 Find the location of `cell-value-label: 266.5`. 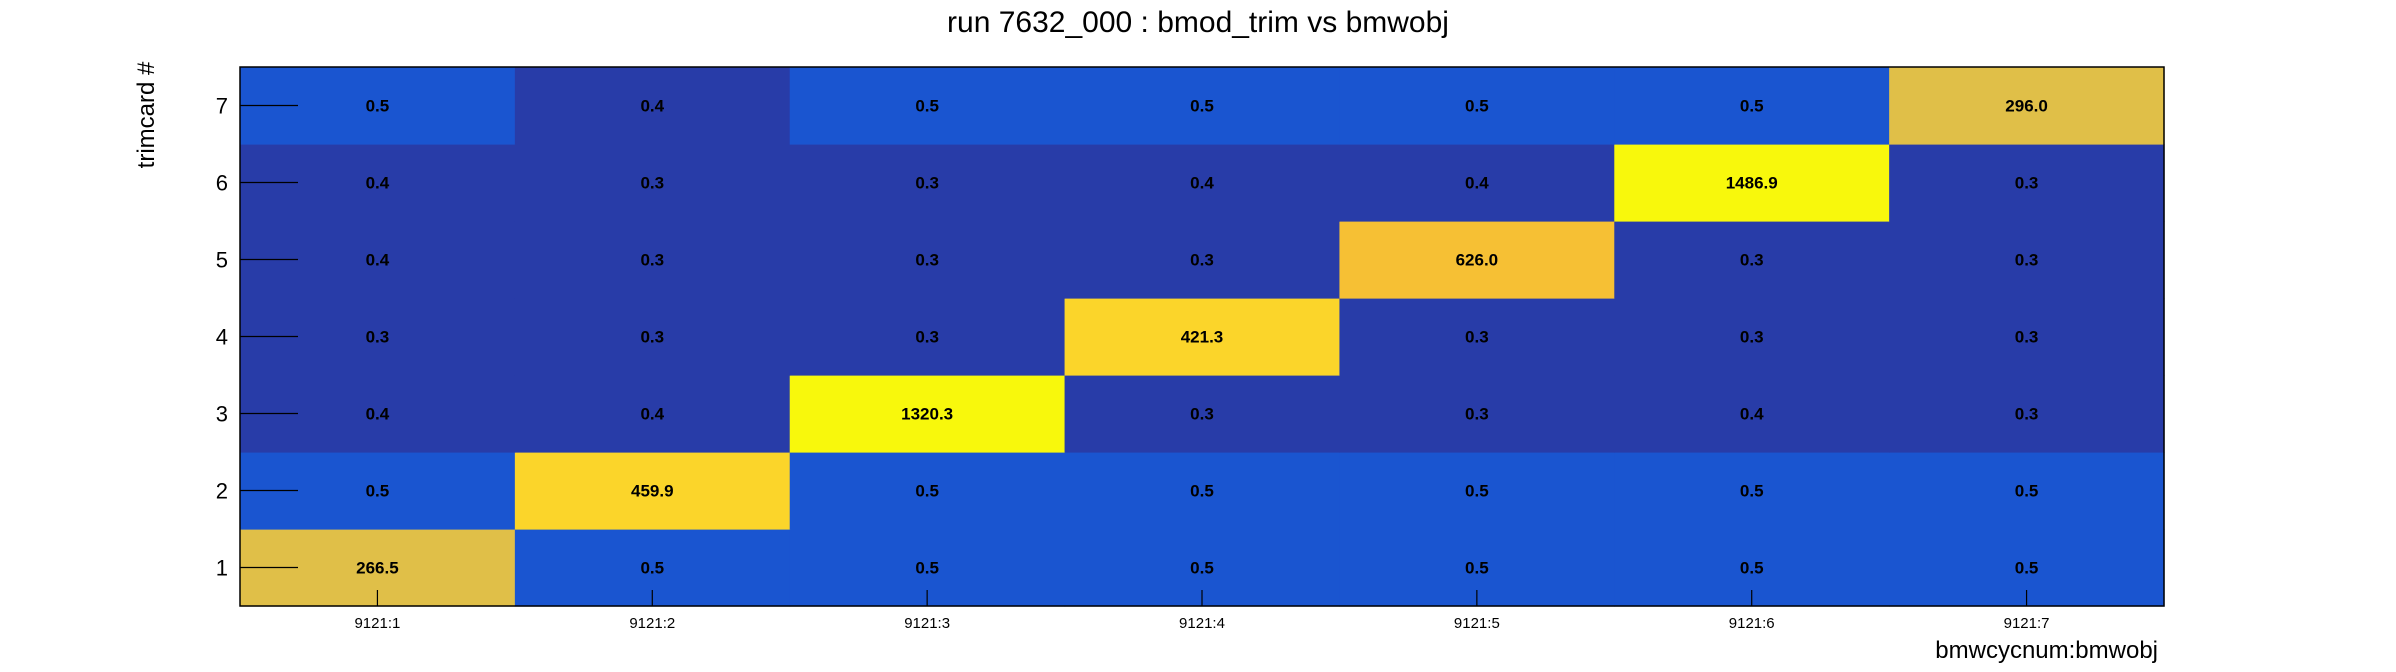

cell-value-label: 266.5 is located at coordinates (377, 568).